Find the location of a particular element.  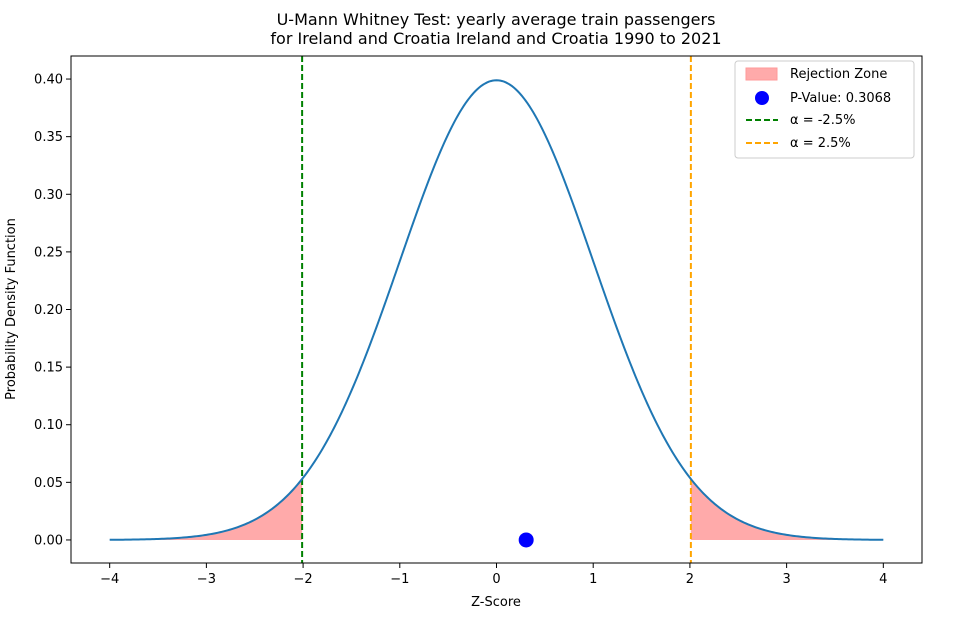

y-tick-label: 0.05 is located at coordinates (48, 483).